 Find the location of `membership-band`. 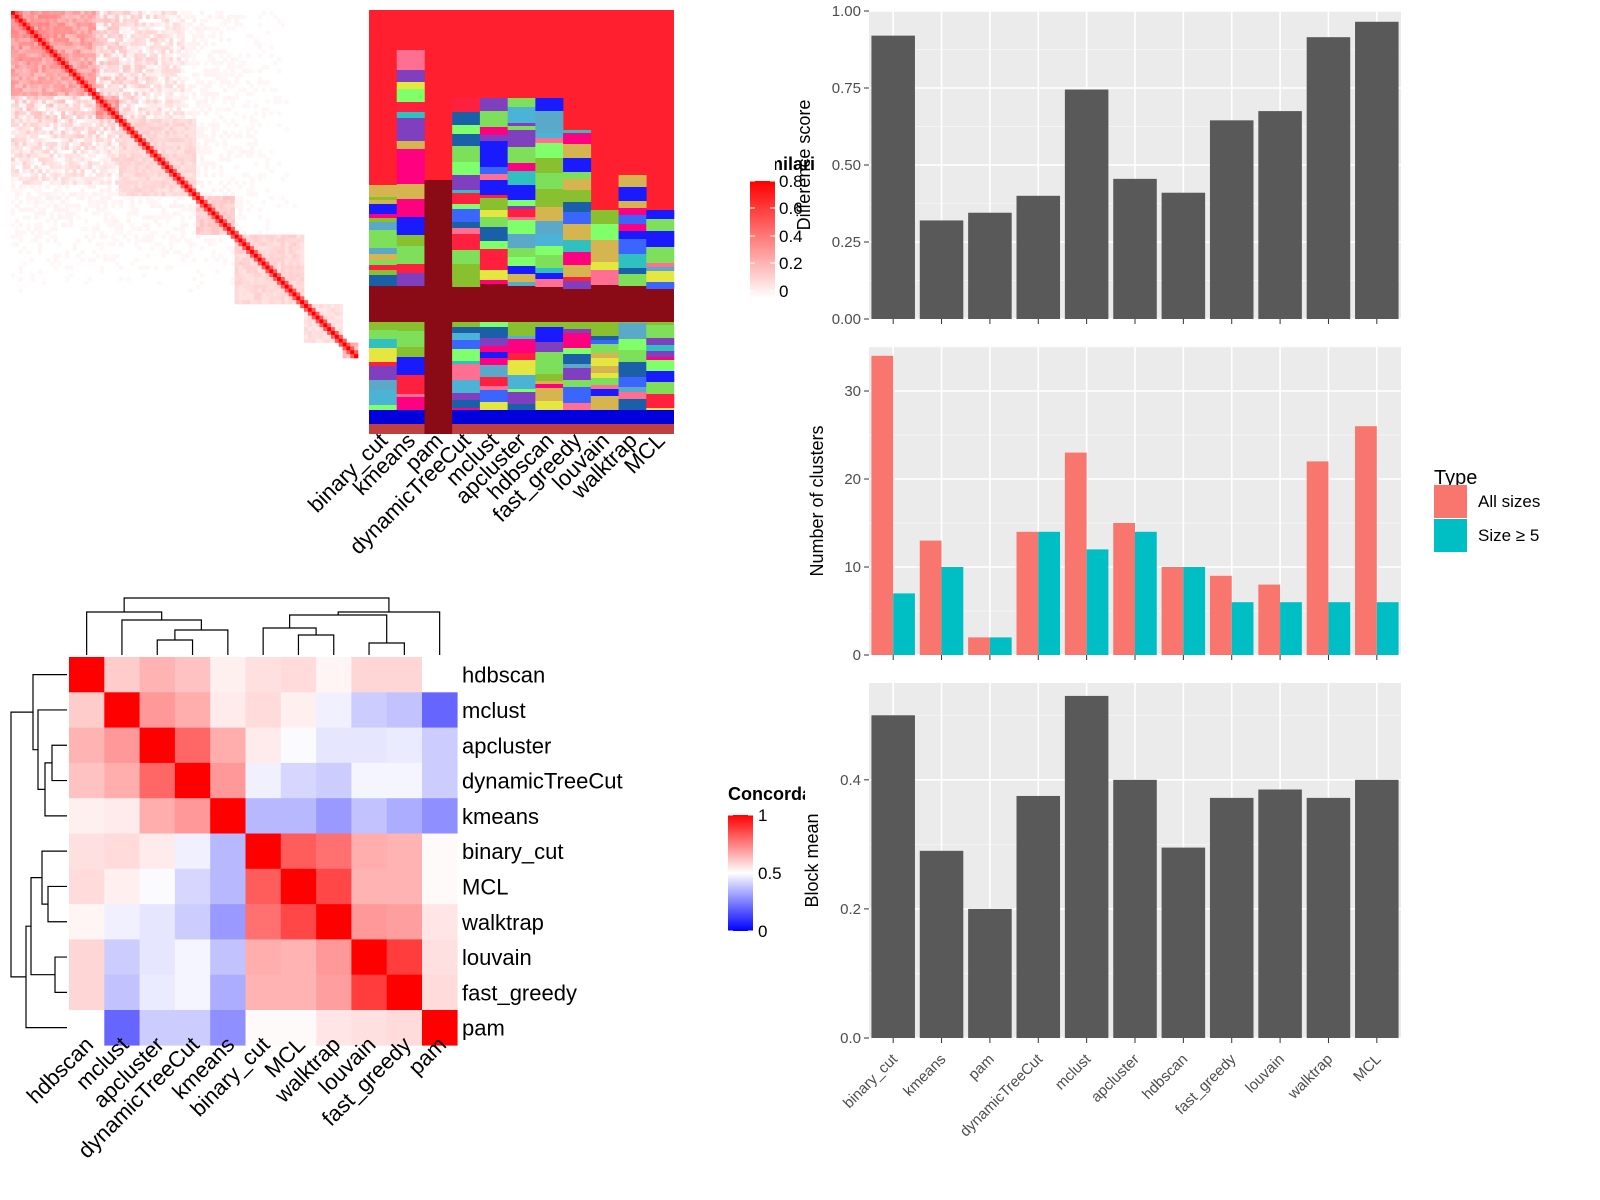

membership-band is located at coordinates (521, 417).